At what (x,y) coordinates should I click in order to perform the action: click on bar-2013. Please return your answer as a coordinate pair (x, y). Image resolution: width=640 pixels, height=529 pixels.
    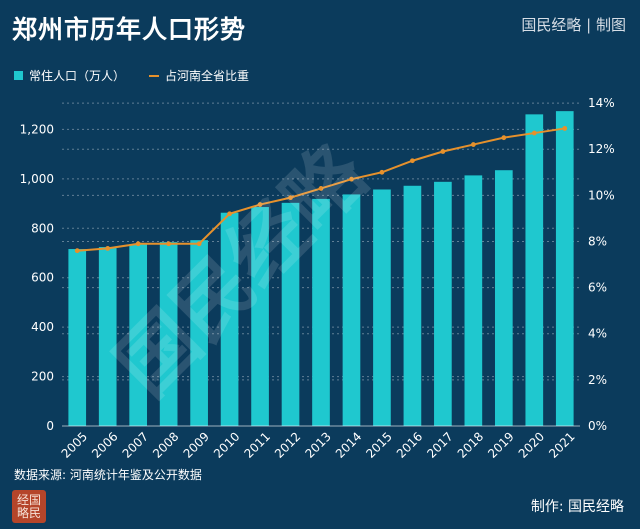
    Looking at the image, I should click on (321, 312).